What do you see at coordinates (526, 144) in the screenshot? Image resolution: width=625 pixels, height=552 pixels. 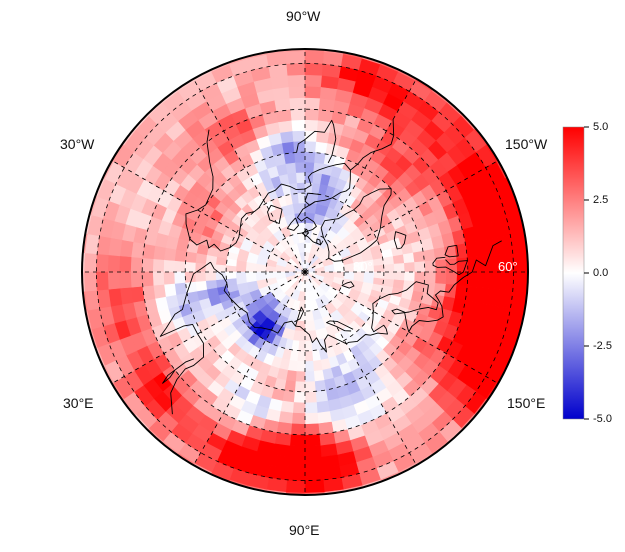 I see `lon-label-150w: 150°W` at bounding box center [526, 144].